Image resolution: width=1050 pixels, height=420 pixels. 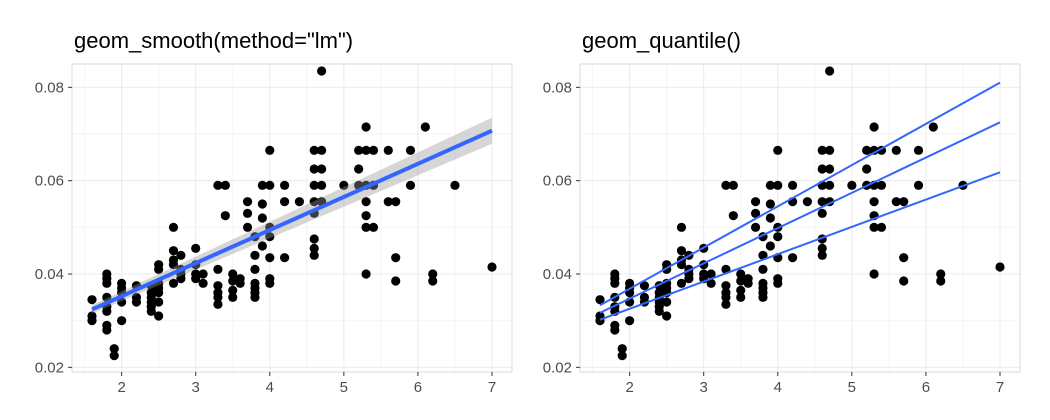 What do you see at coordinates (270, 387) in the screenshot?
I see `x-tick-label: 4` at bounding box center [270, 387].